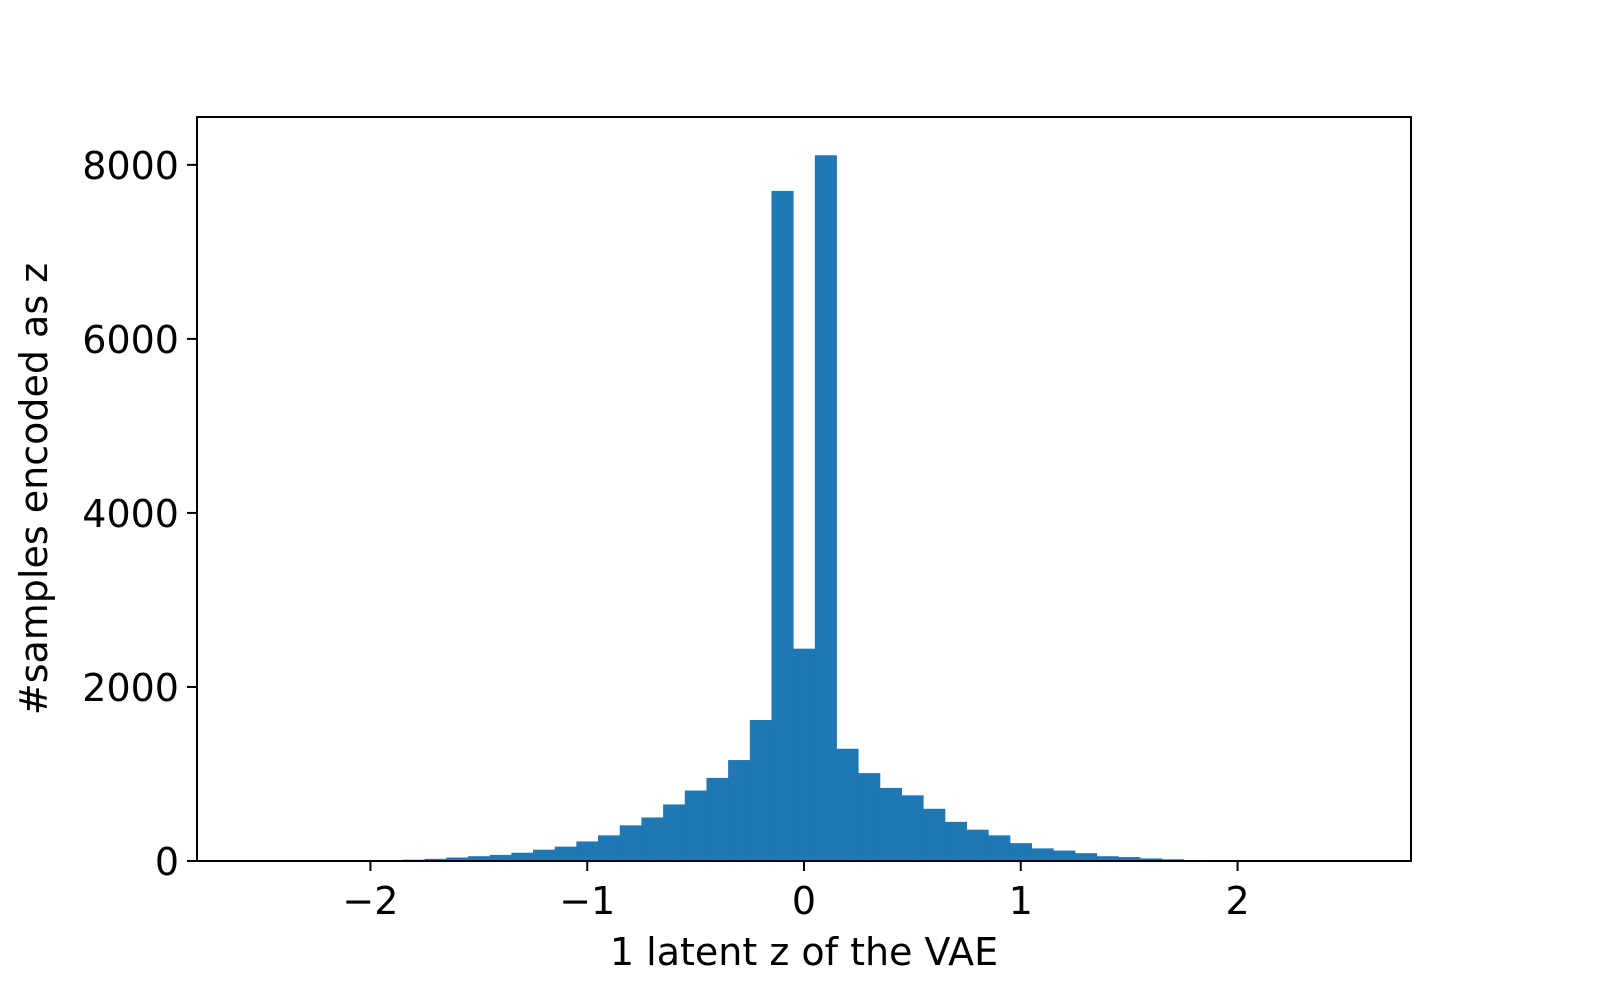 This screenshot has height=988, width=1600. Describe the element at coordinates (370, 901) in the screenshot. I see `x-tick-label: −2` at that location.